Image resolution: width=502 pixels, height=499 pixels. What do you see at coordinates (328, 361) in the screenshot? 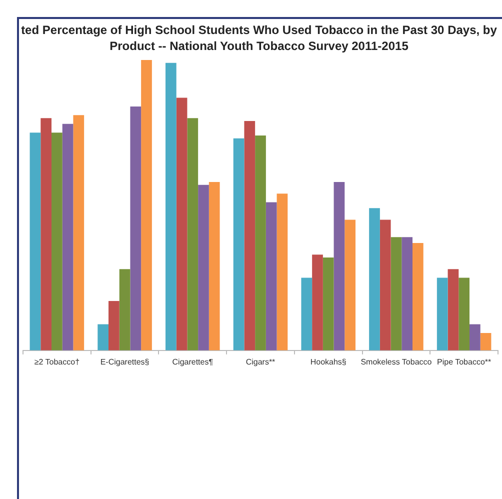
I see `x-tick-label: Hookahs§` at bounding box center [328, 361].